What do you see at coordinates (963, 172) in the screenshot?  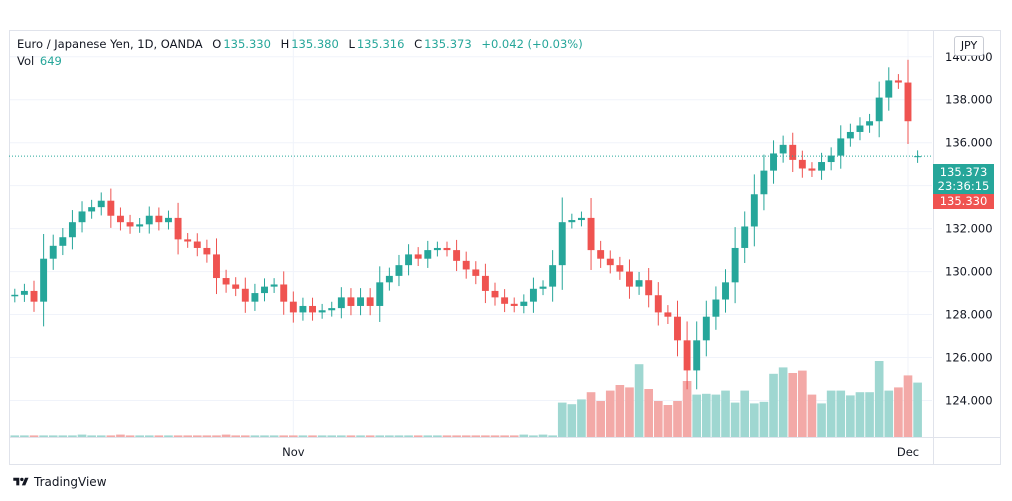 I see `last-price-value: 135.373` at bounding box center [963, 172].